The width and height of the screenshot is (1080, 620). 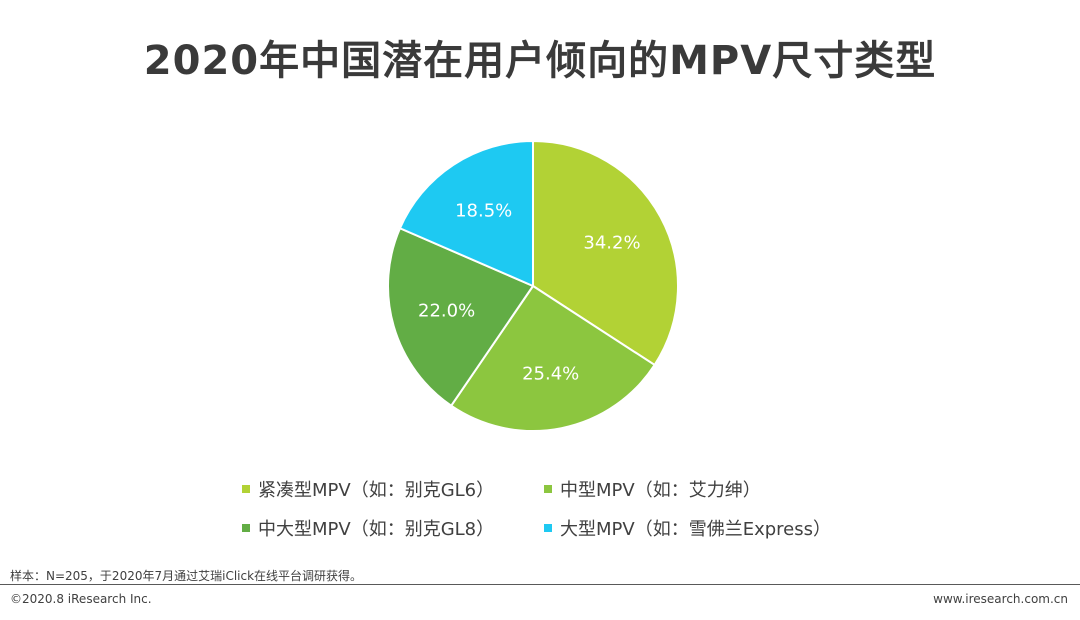 I want to click on legend-item-compact: 紧凑型MPV（如：别克GL6）, so click(x=368, y=489).